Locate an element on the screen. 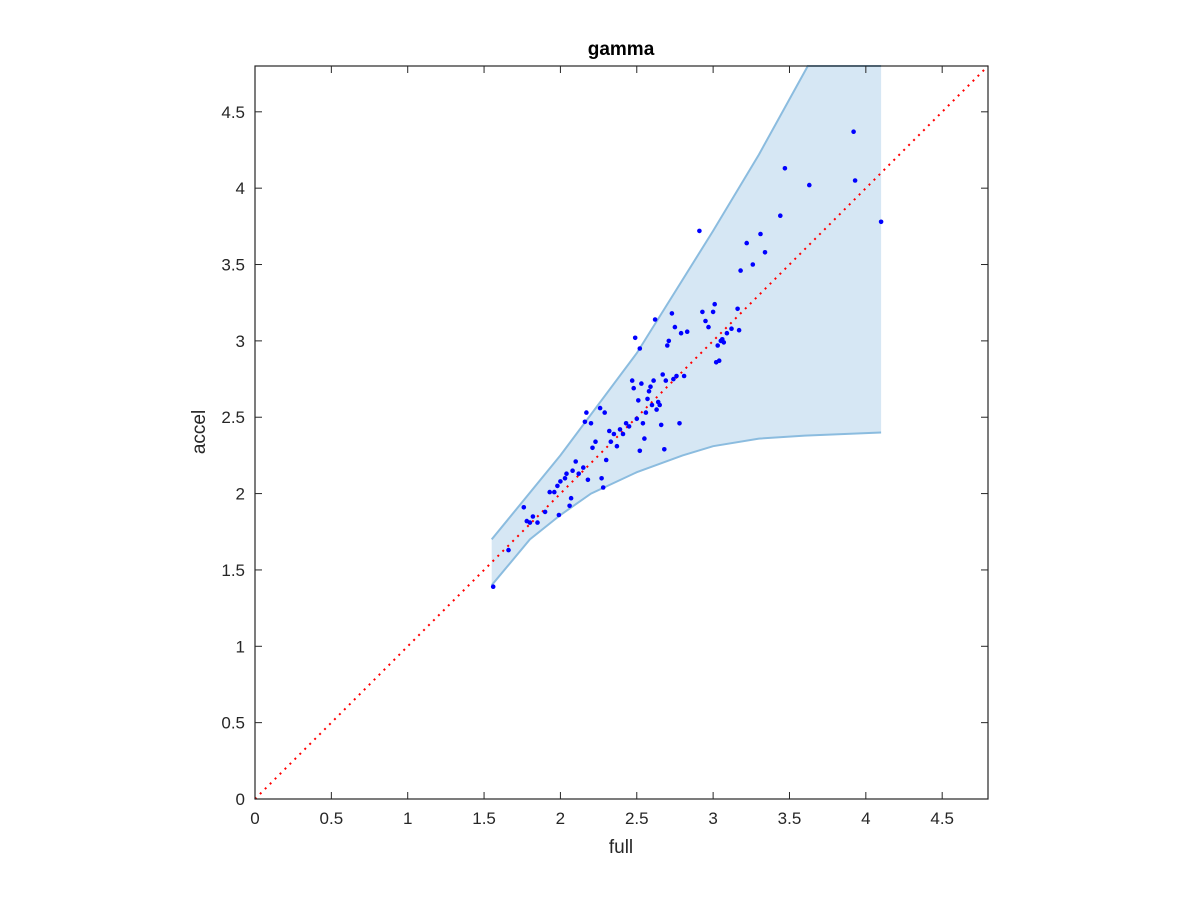 The height and width of the screenshot is (900, 1200). x-tick-label: 4.5 is located at coordinates (942, 818).